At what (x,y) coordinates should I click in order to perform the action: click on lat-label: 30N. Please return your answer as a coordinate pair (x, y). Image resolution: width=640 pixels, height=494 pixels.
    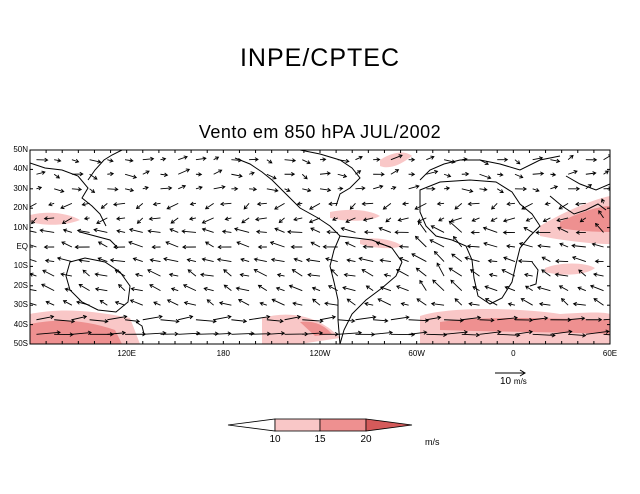
    Looking at the image, I should click on (20, 188).